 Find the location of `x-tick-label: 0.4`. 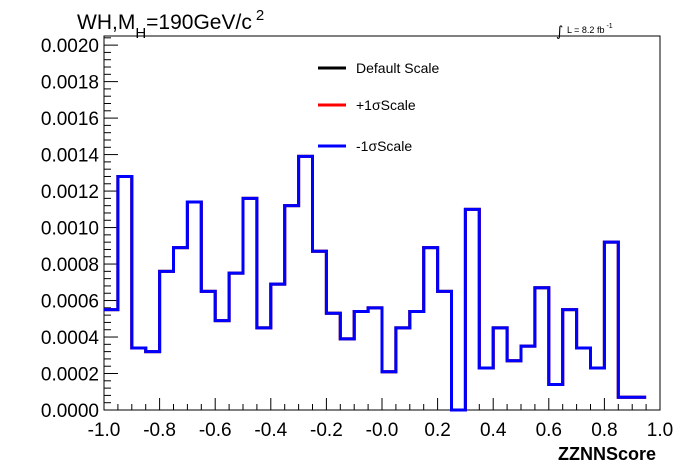

x-tick-label: 0.4 is located at coordinates (493, 430).